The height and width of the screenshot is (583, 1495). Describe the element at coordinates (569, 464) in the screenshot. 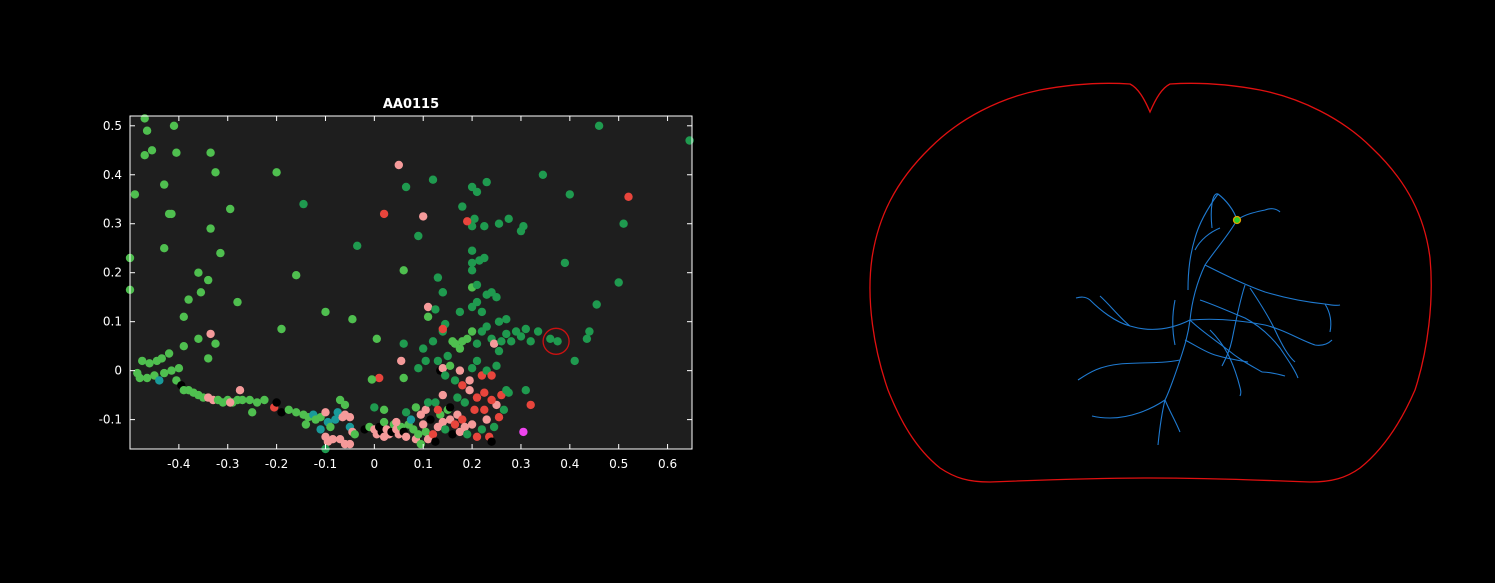

I see `x-tick-label: 0.4` at that location.